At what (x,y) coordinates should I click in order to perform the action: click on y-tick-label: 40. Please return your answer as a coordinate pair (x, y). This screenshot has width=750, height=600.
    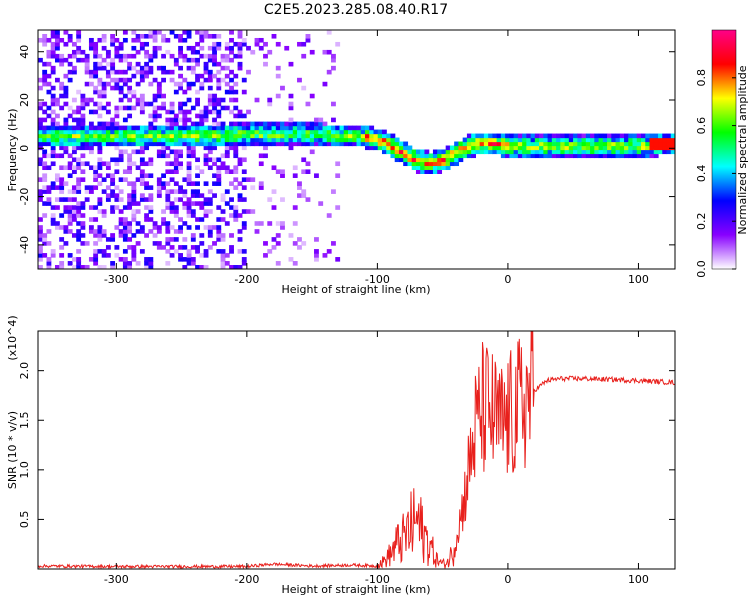
    Looking at the image, I should click on (24, 52).